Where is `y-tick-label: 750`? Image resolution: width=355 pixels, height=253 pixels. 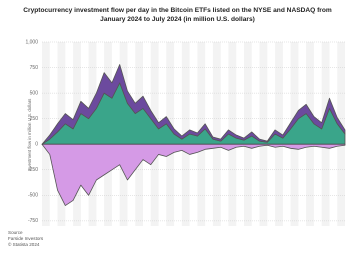
y-tick-label: 750 is located at coordinates (34, 68).